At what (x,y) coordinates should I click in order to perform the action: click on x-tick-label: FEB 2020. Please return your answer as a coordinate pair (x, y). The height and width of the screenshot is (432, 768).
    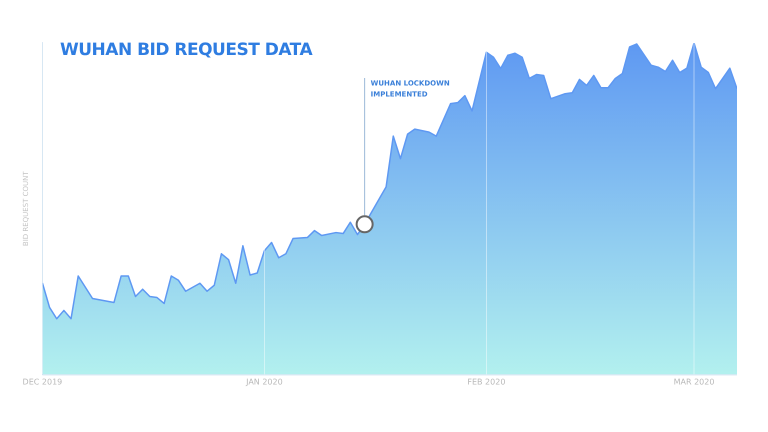
    Looking at the image, I should click on (486, 381).